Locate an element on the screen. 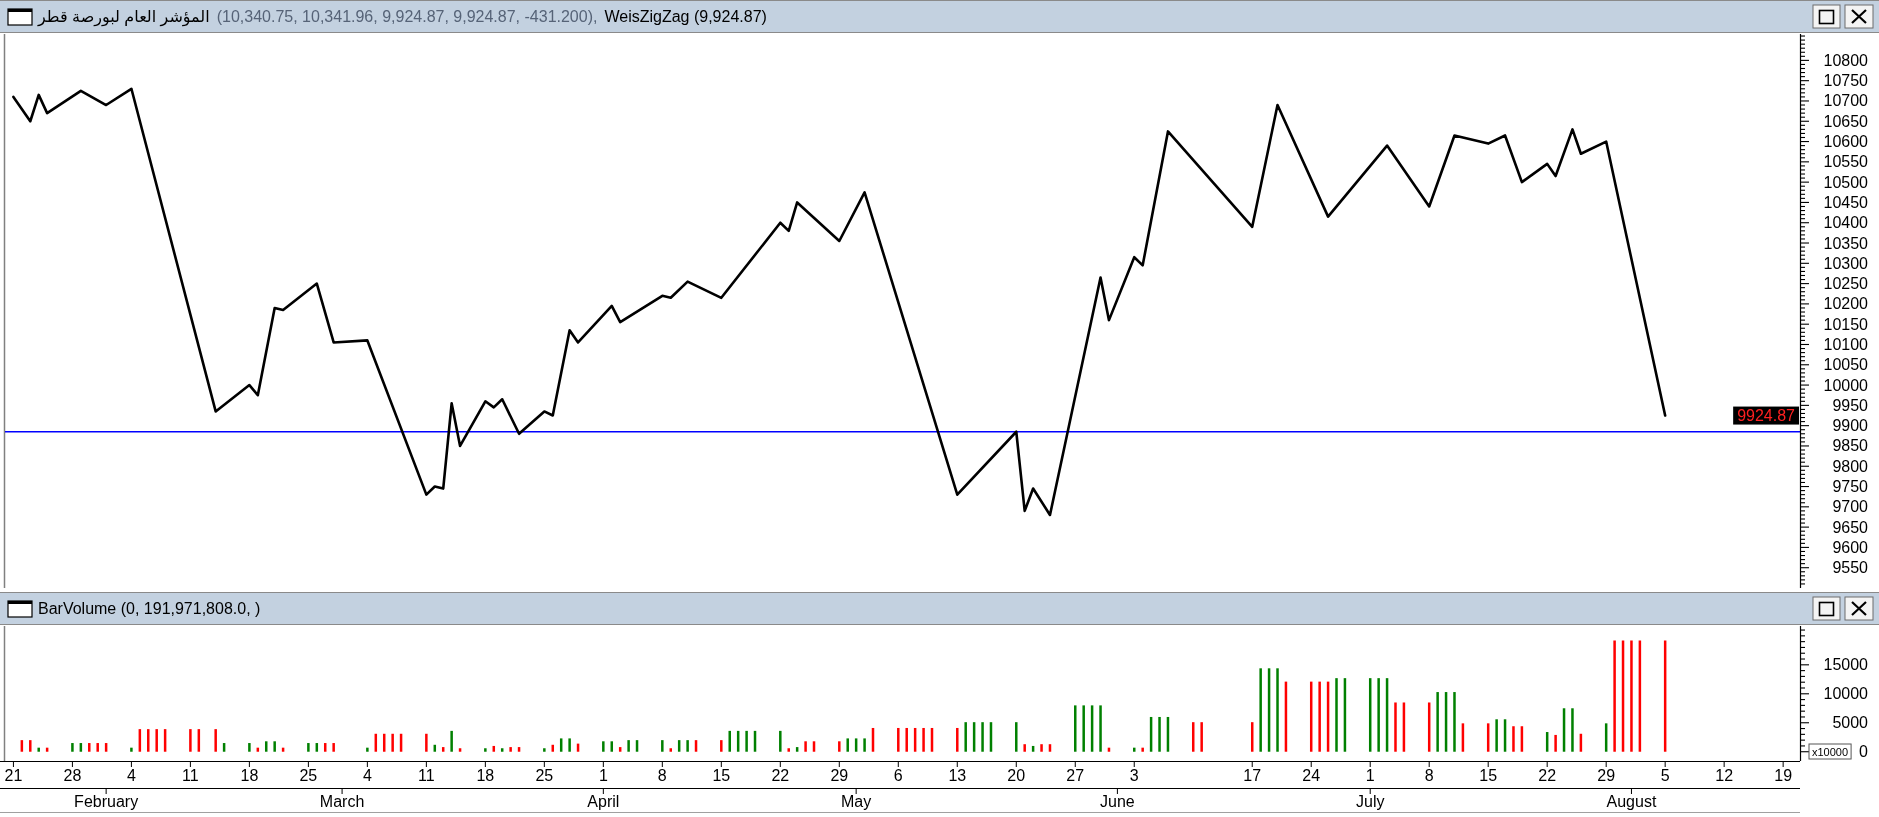 Image resolution: width=1879 pixels, height=817 pixels. ytick-label: 9950 is located at coordinates (1850, 405).